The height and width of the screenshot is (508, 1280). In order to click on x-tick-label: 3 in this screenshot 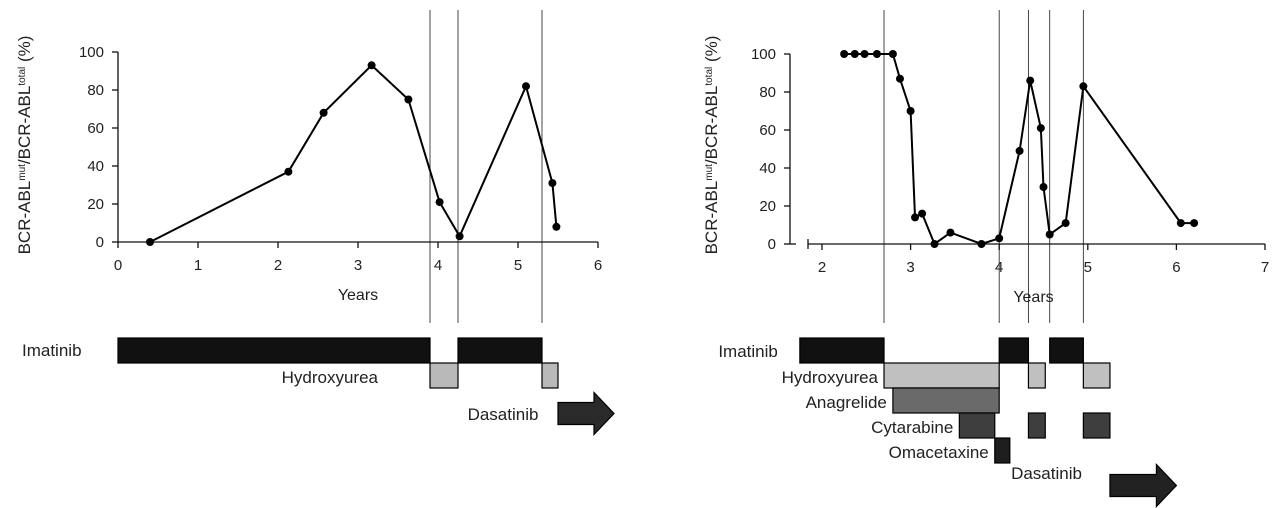, I will do `click(358, 265)`.